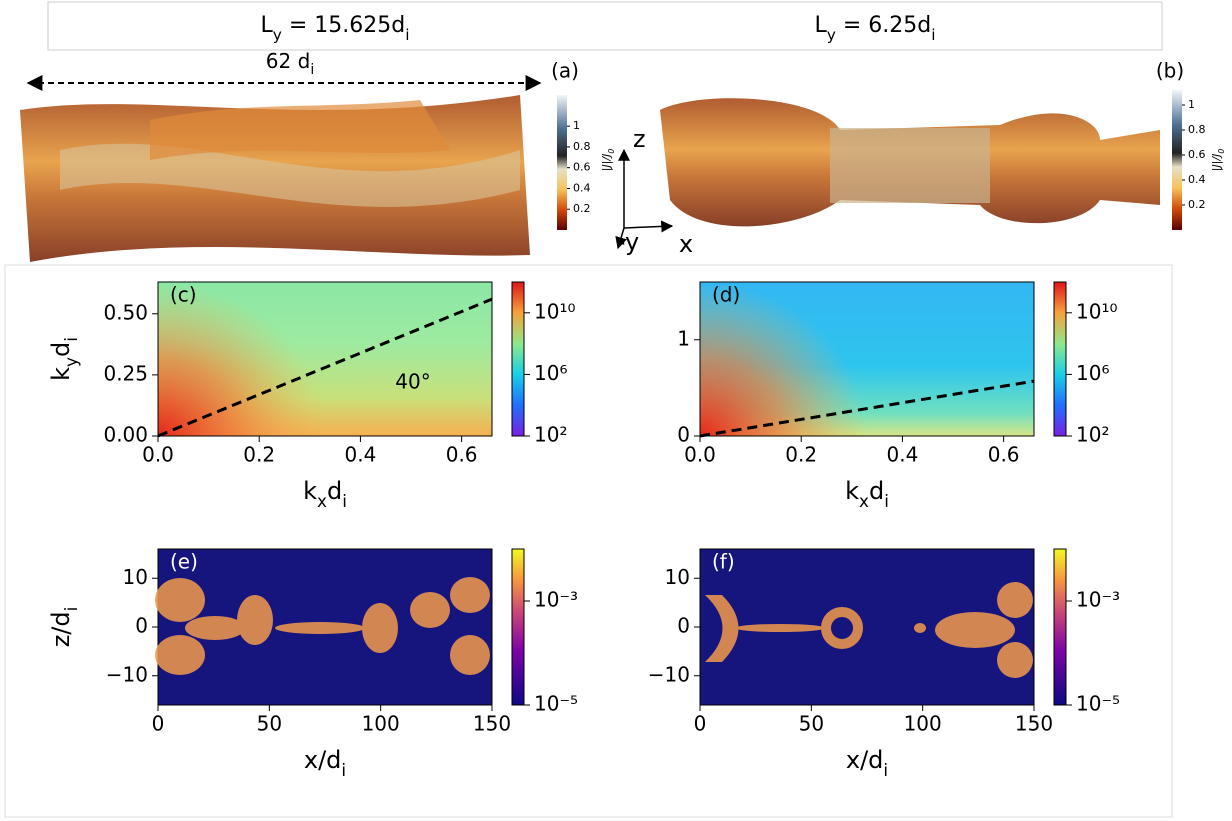  What do you see at coordinates (783, 359) in the screenshot?
I see `heatmap-core` at bounding box center [783, 359].